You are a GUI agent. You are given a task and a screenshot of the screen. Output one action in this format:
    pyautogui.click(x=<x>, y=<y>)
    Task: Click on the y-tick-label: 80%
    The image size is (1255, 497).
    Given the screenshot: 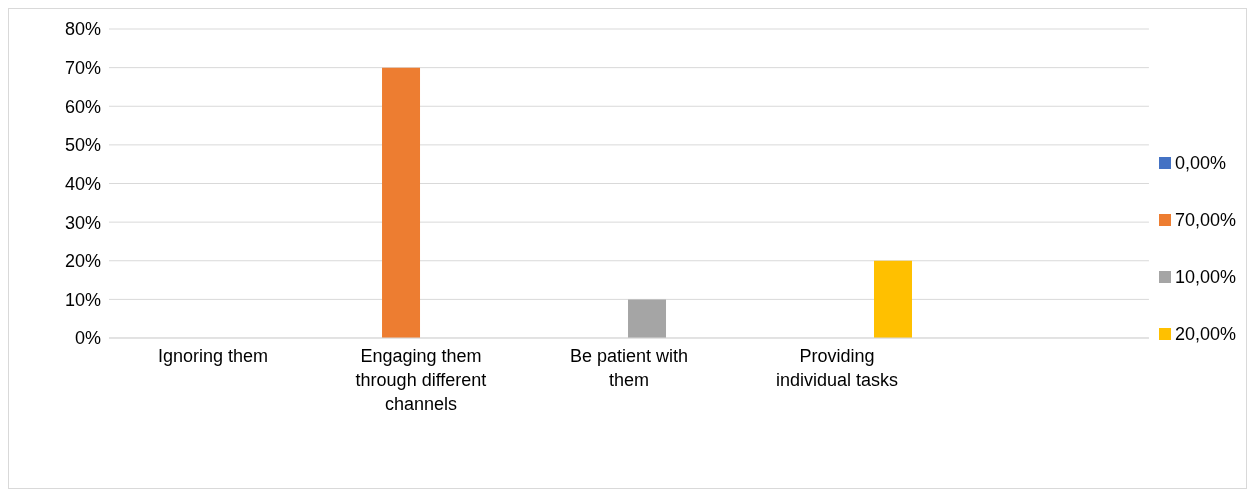 What is the action you would take?
    pyautogui.click(x=82, y=29)
    